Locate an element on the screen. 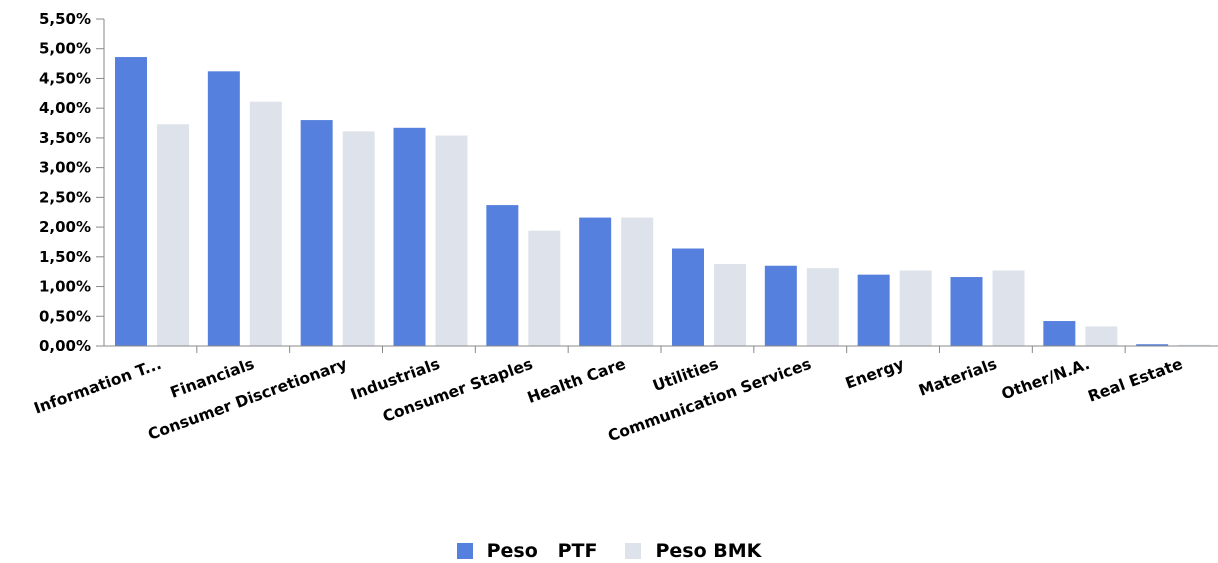  legend-label: Peso PTF is located at coordinates (542, 551).